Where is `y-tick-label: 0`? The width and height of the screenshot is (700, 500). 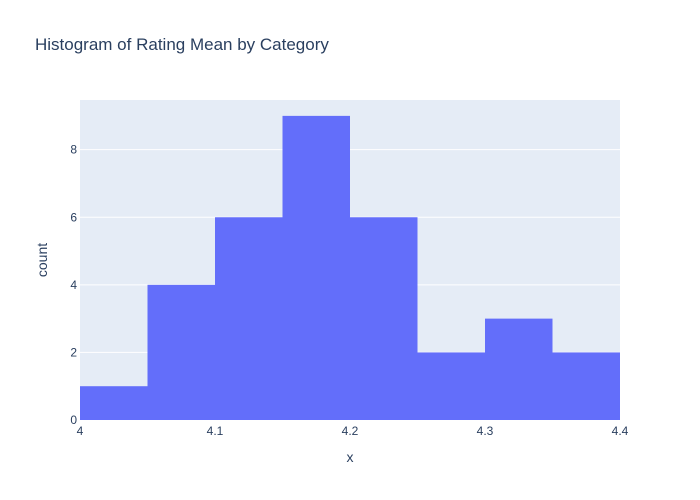
y-tick-label: 0 is located at coordinates (73, 420).